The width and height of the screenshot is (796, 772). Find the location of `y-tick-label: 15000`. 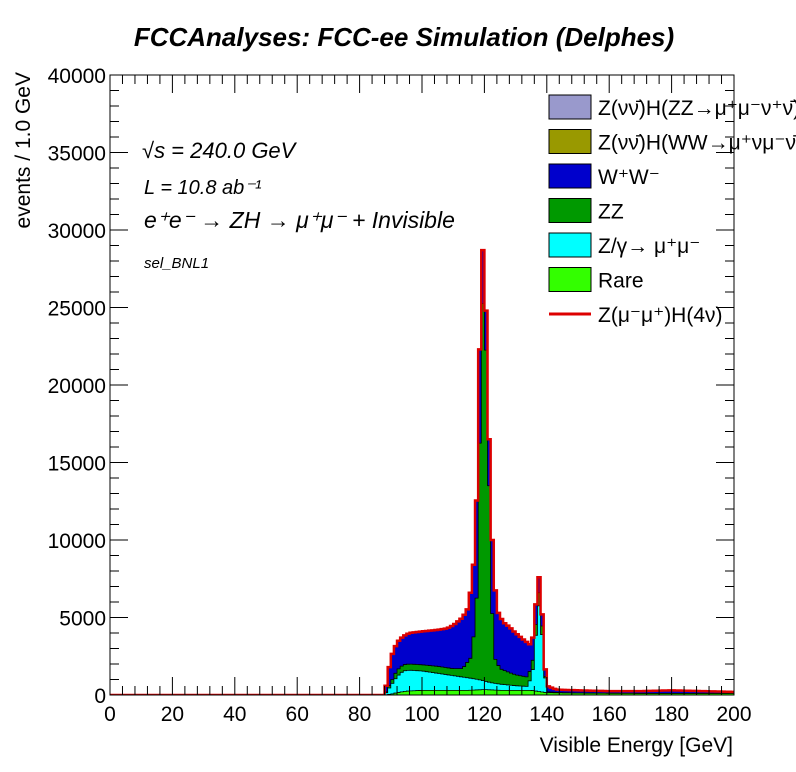

y-tick-label: 15000 is located at coordinates (77, 464).